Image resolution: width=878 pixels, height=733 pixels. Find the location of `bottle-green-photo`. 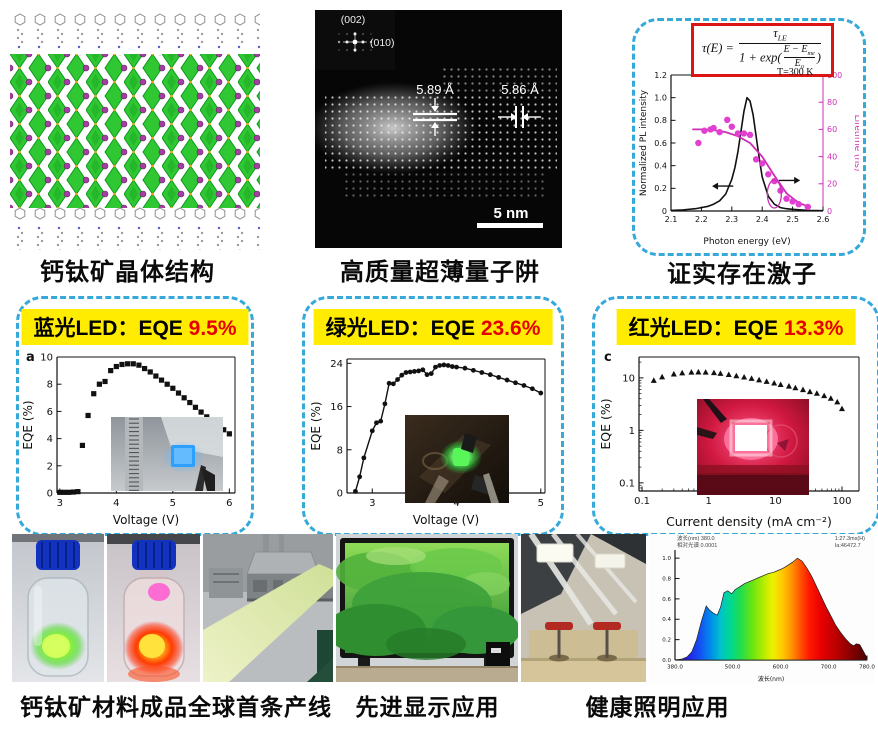

bottle-green-photo is located at coordinates (58, 608).